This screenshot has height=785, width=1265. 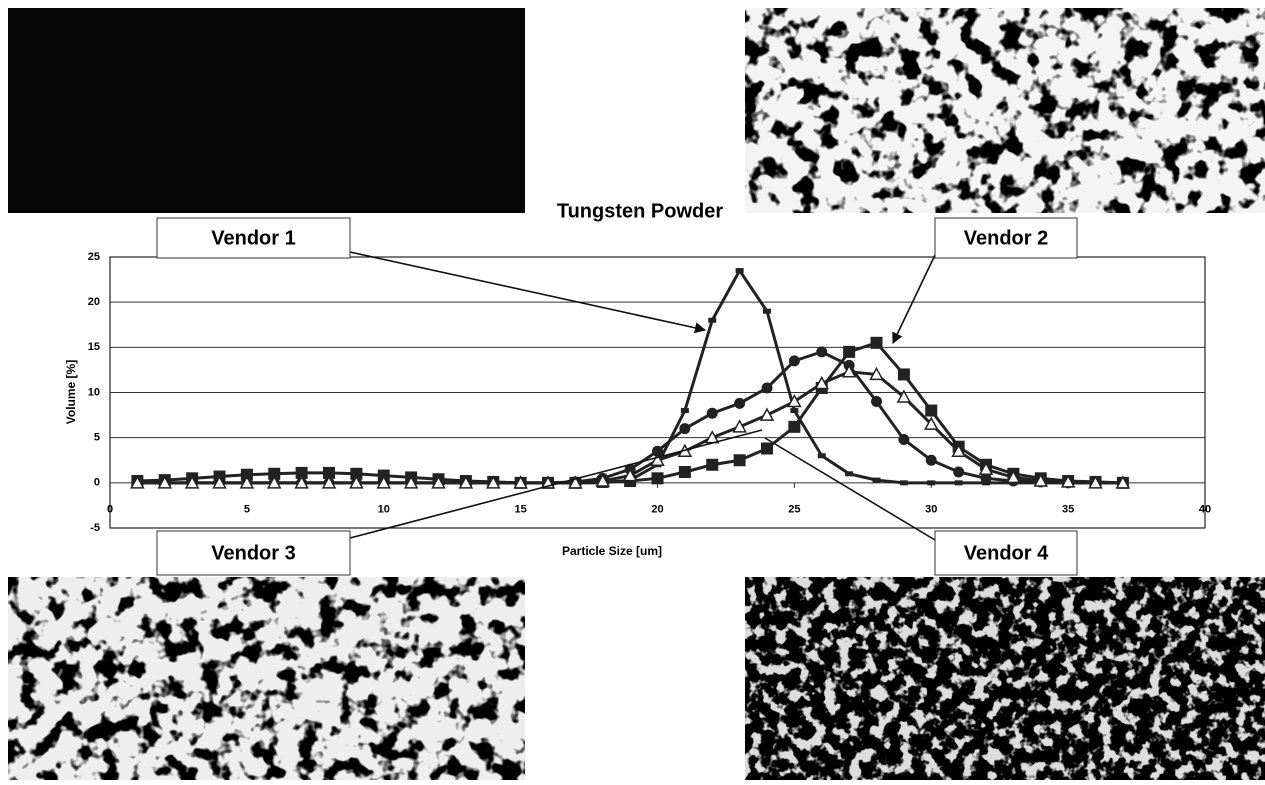 I want to click on callout-label: Vendor 3, so click(x=253, y=553).